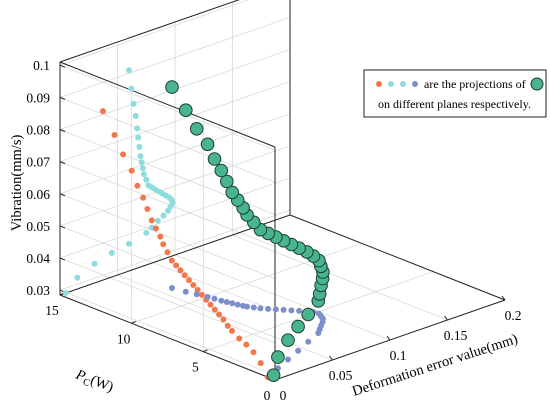 This screenshot has width=550, height=409. I want to click on y-tick-label-4: 0.2, so click(513, 315).